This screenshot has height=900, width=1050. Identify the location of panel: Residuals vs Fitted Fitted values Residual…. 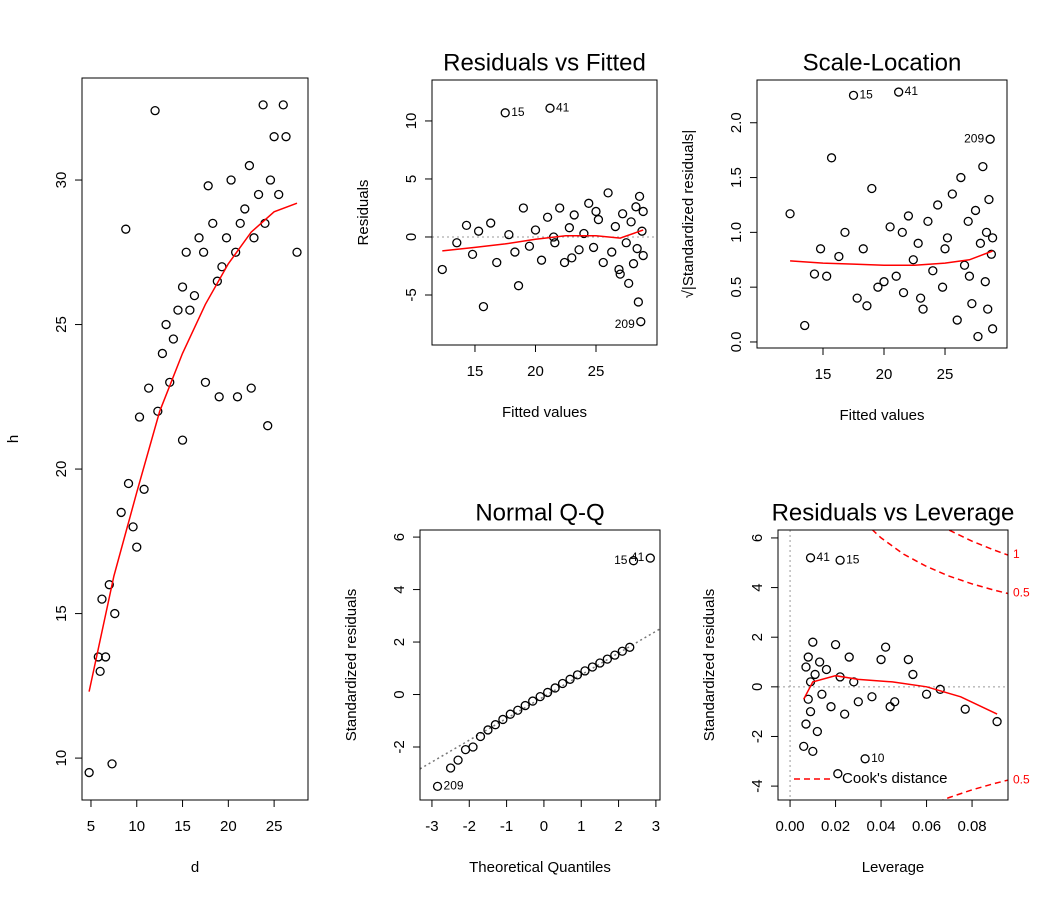
(506, 235).